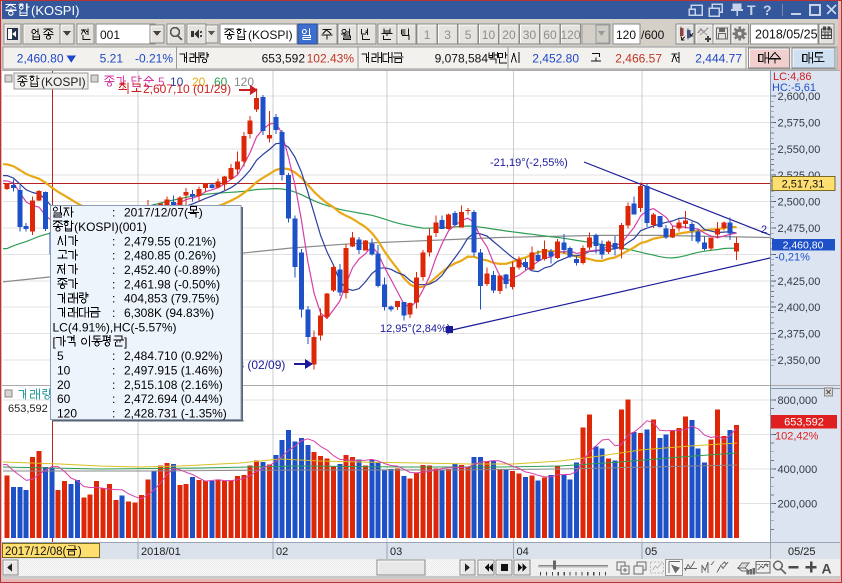 Image resolution: width=842 pixels, height=583 pixels. What do you see at coordinates (797, 436) in the screenshot?
I see `svg-text: 102,42%` at bounding box center [797, 436].